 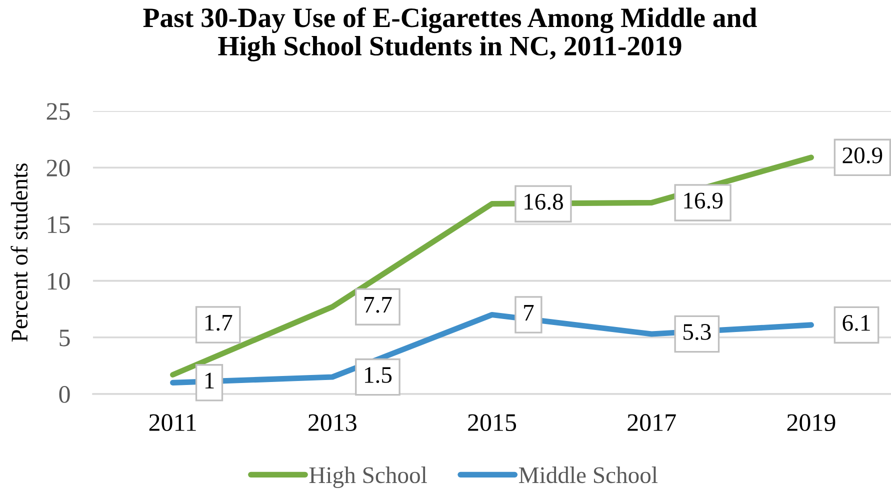 I want to click on data-label: 7, so click(x=529, y=312).